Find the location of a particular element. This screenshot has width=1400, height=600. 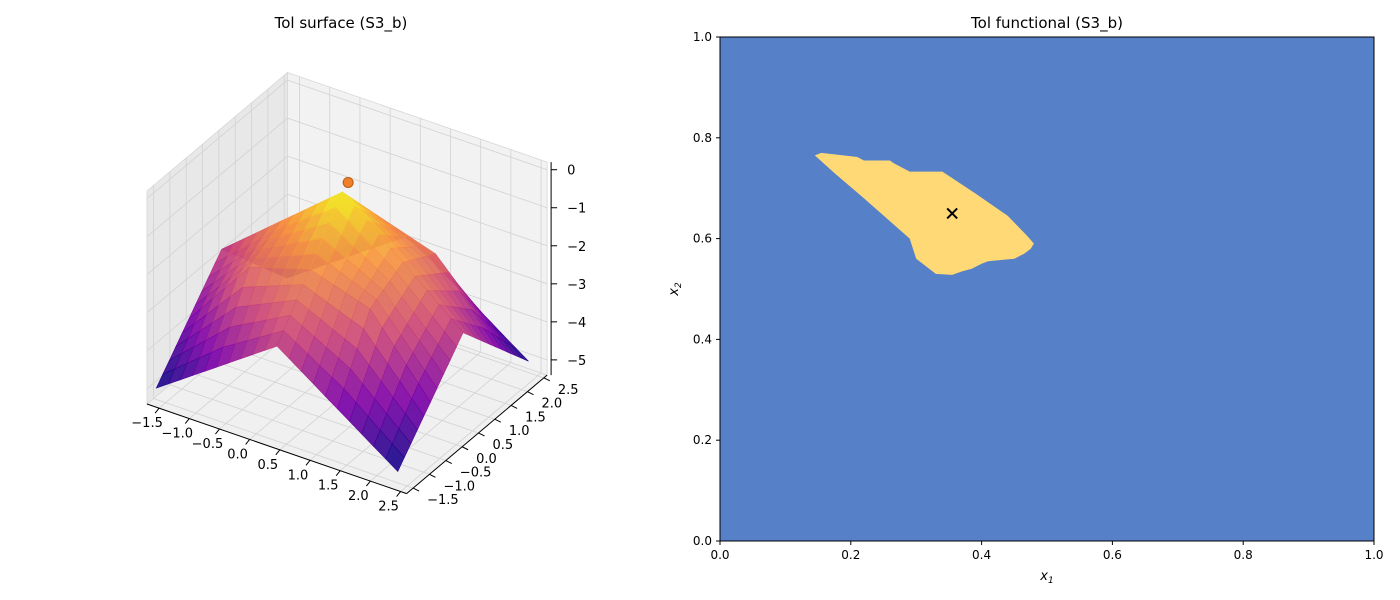

z-tick-label: −3 is located at coordinates (576, 285).